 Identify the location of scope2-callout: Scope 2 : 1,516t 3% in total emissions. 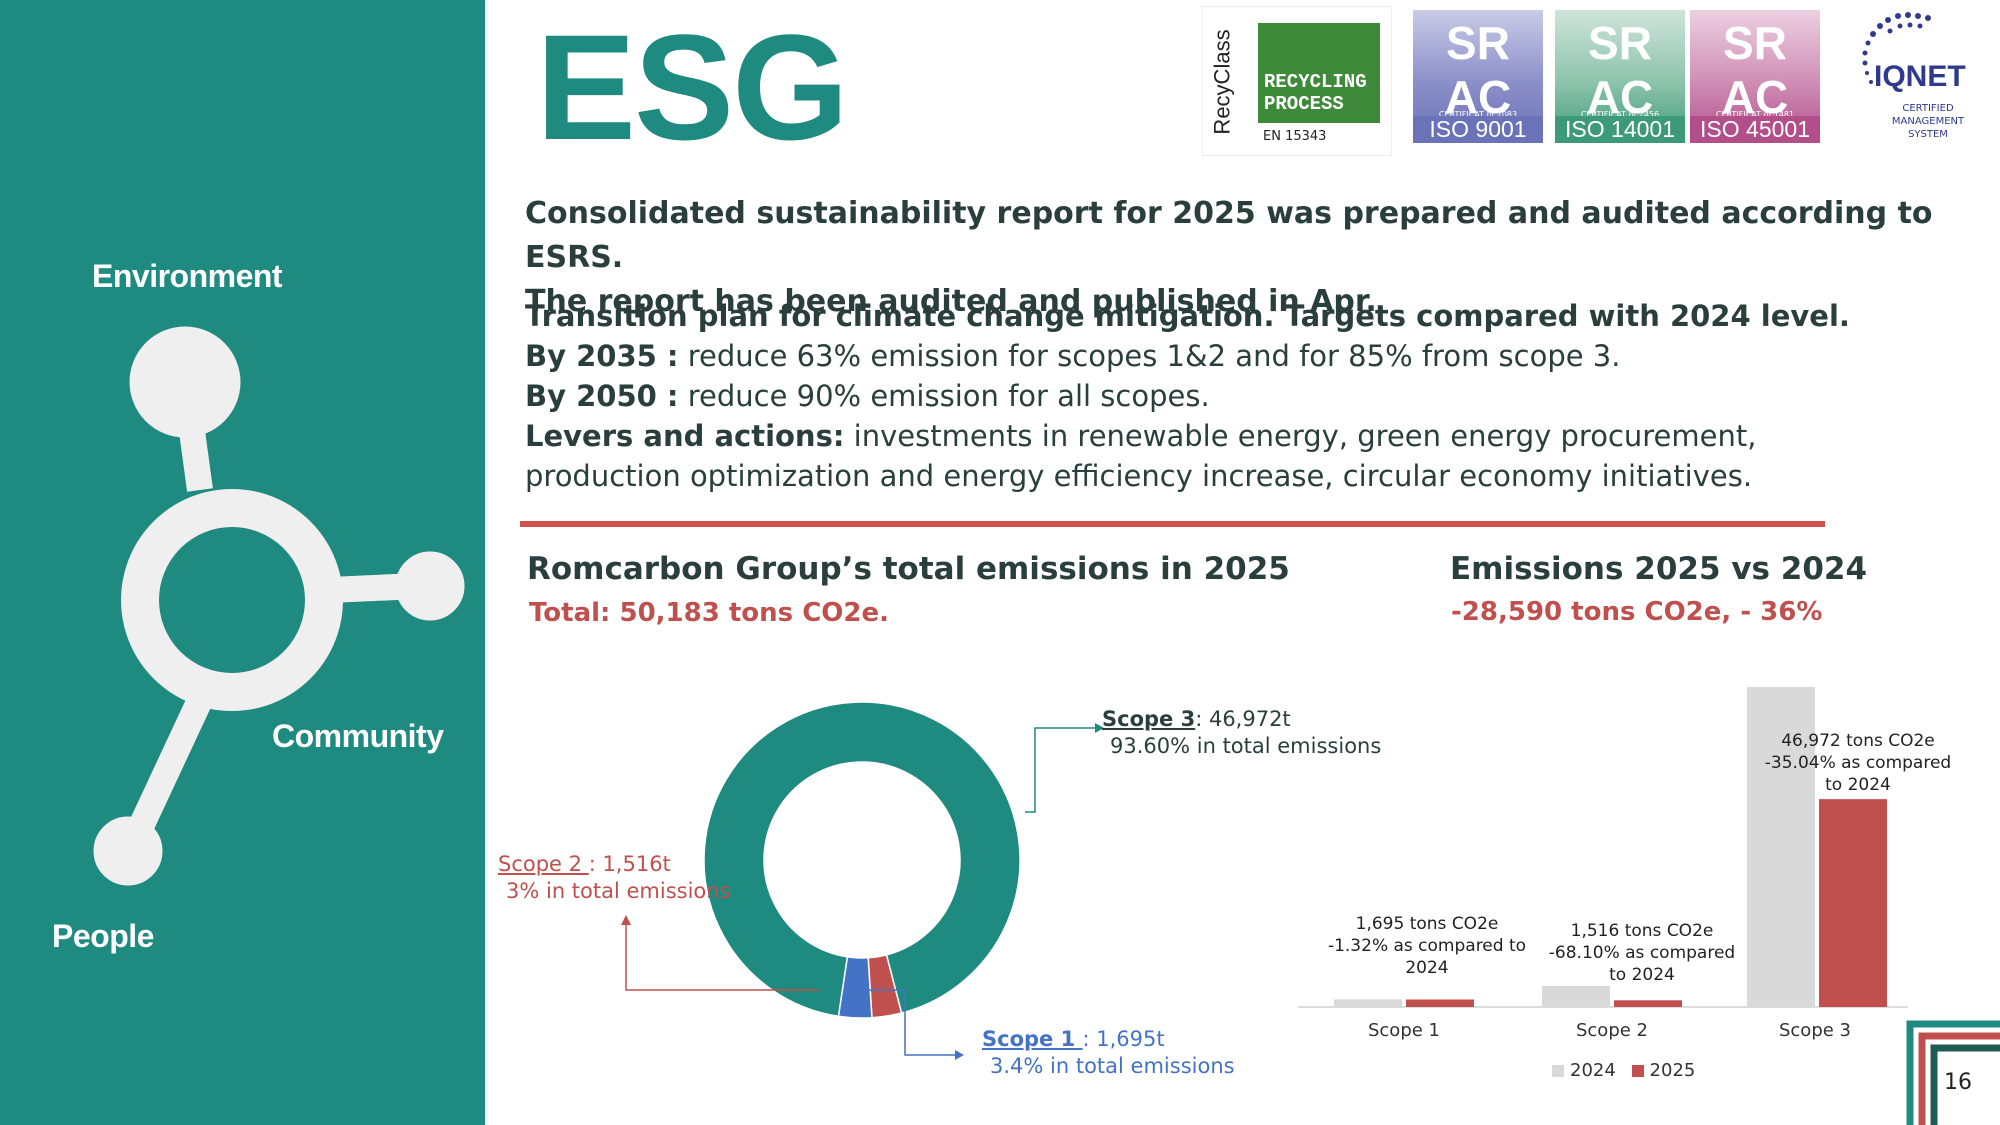
(614, 878).